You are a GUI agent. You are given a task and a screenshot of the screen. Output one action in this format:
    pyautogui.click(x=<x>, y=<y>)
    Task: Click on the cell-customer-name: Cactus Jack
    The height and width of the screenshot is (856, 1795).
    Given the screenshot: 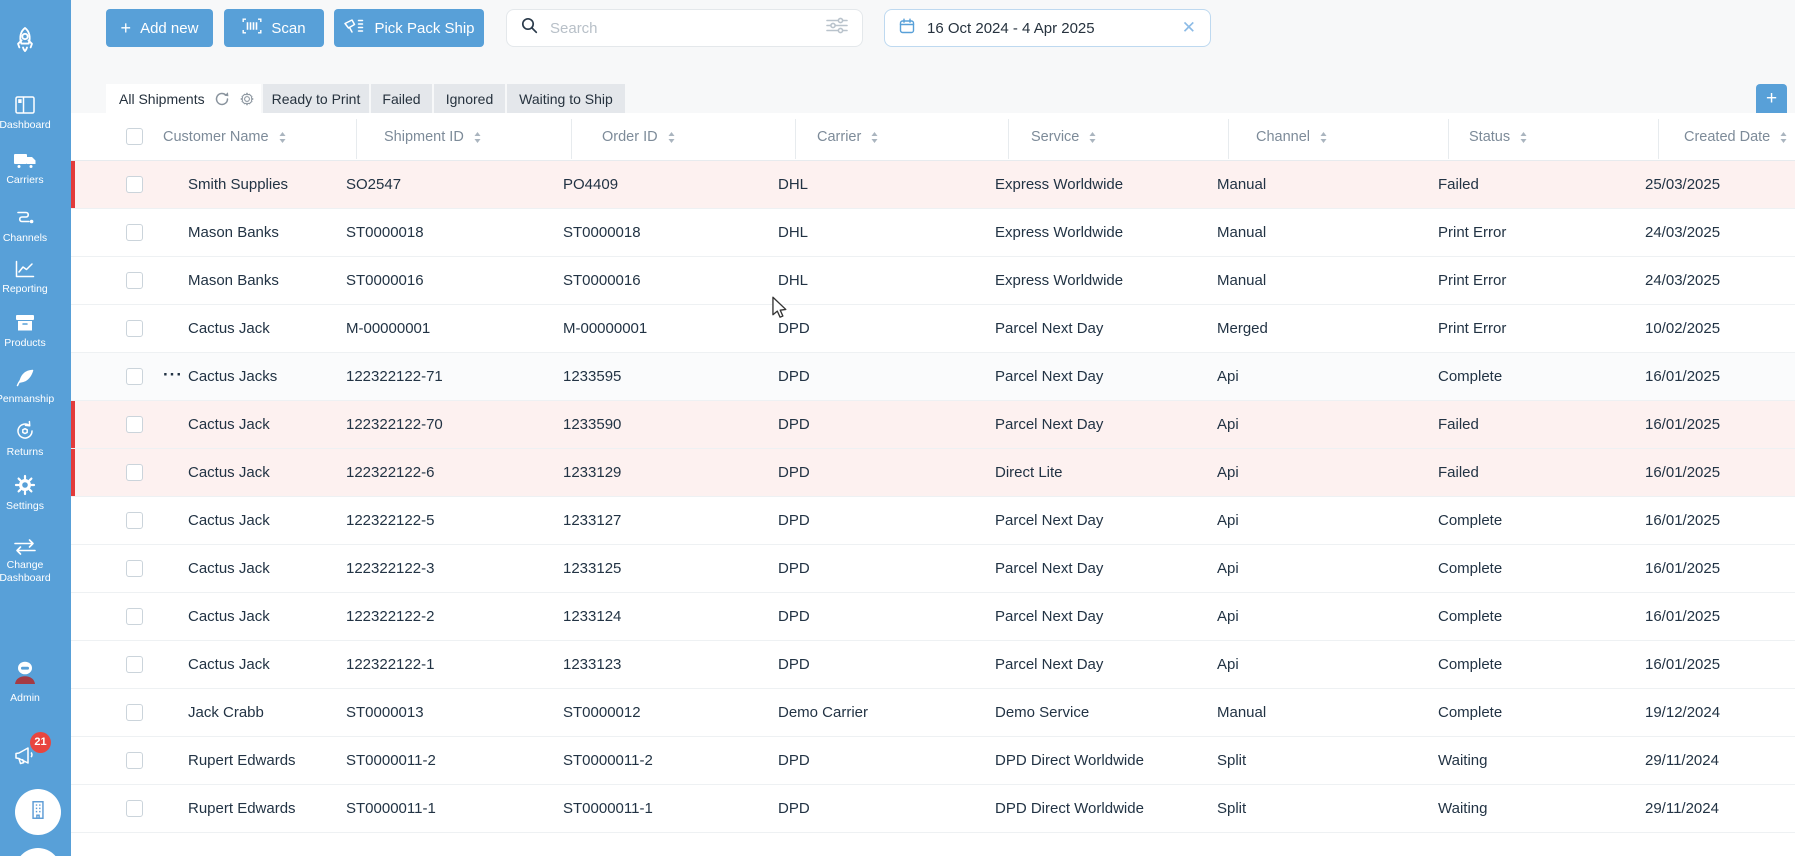 What is the action you would take?
    pyautogui.click(x=229, y=424)
    